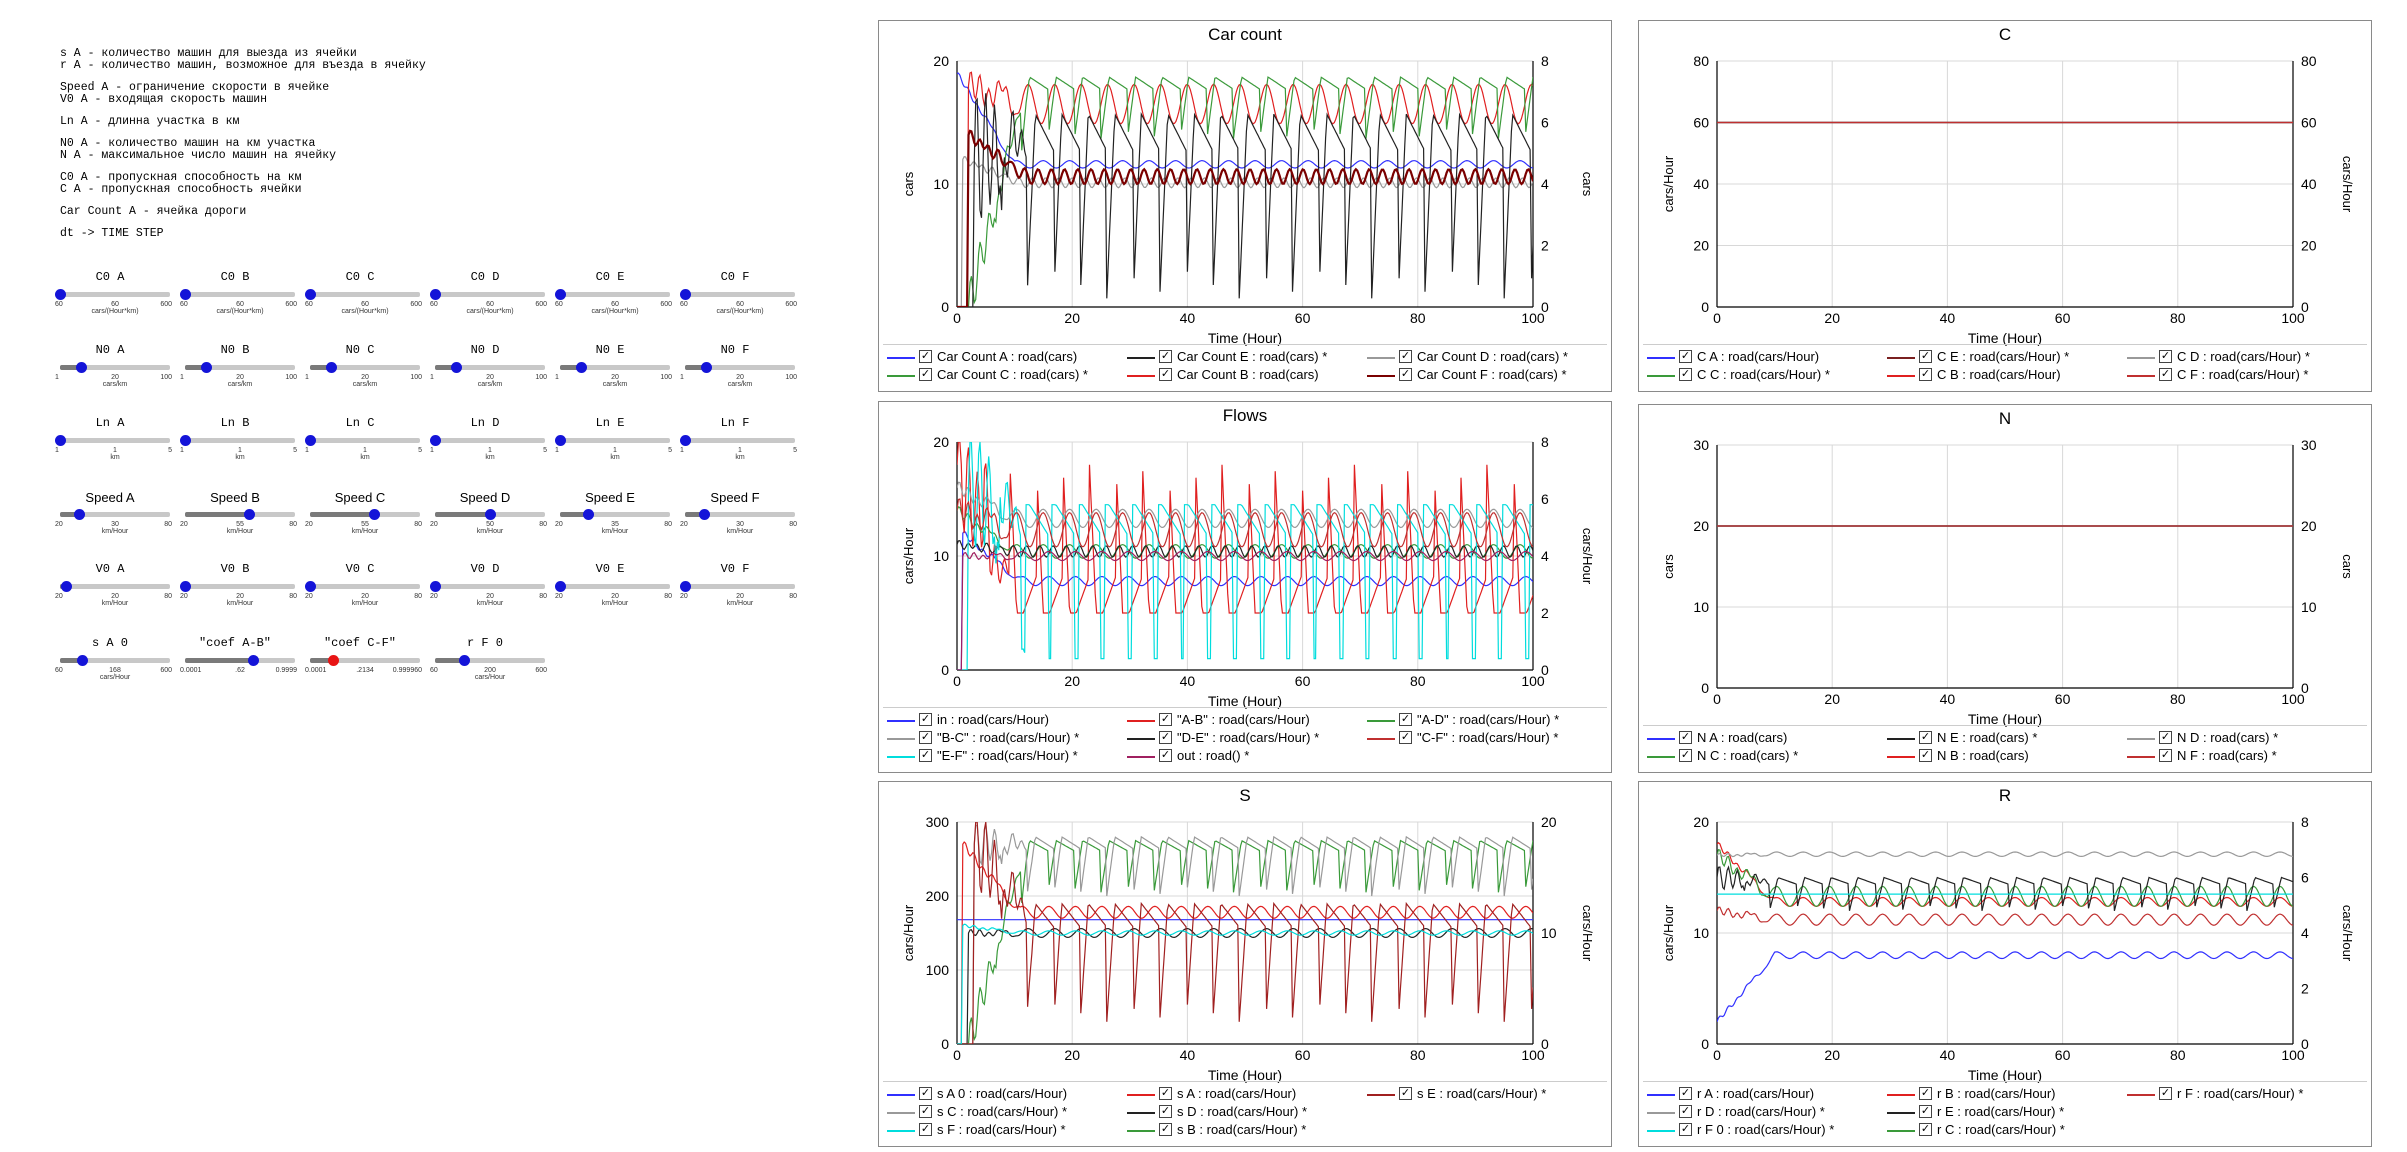 This screenshot has height=1152, width=2407. I want to click on legend-item: ✓ "B-C" : road(cars/Hour) *, so click(983, 738).